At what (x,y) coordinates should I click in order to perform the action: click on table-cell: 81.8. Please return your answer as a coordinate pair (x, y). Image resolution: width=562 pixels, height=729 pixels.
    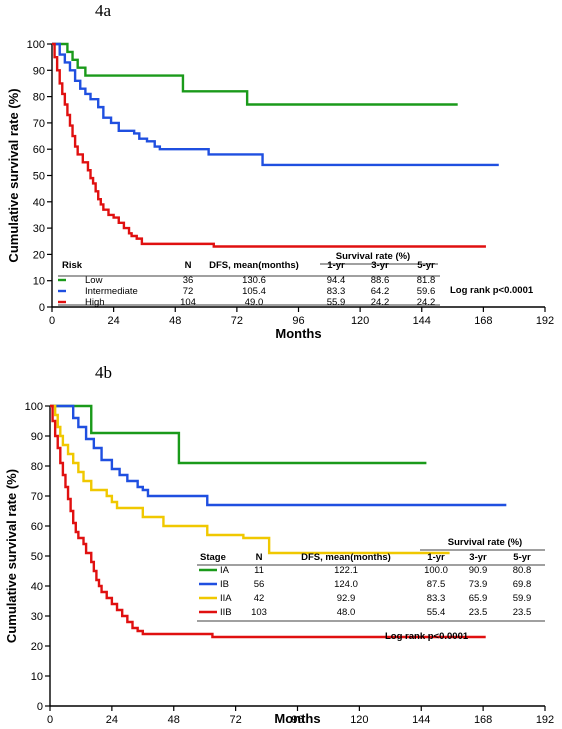
    Looking at the image, I should click on (426, 280).